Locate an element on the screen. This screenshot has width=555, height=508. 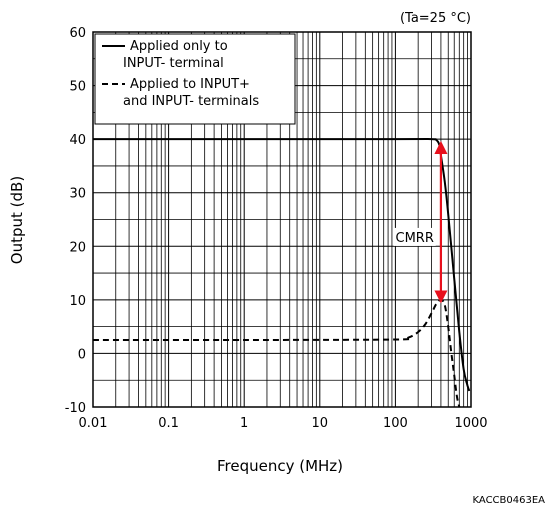
y-tick-label: 40 is located at coordinates (77, 140).